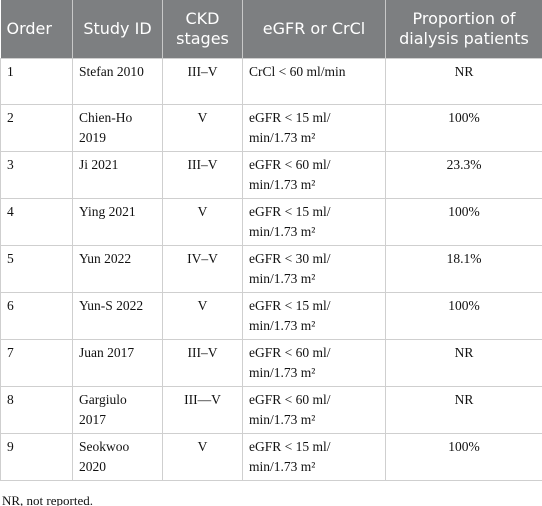 This screenshot has height=506, width=542. Describe the element at coordinates (463, 174) in the screenshot. I see `table-cell: 23.3%` at that location.